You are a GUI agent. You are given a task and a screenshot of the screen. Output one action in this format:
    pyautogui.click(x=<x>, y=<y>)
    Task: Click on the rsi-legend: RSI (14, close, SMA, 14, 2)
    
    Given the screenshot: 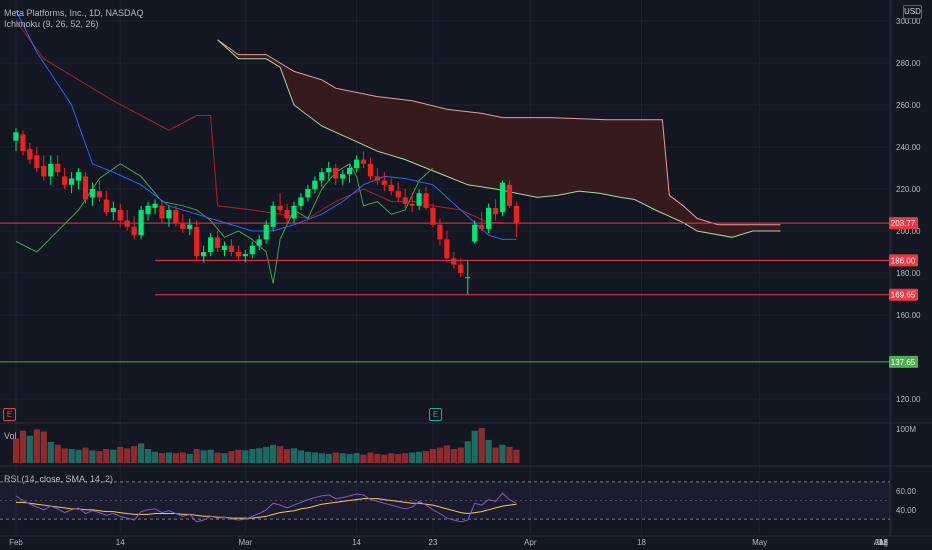 What is the action you would take?
    pyautogui.click(x=59, y=479)
    